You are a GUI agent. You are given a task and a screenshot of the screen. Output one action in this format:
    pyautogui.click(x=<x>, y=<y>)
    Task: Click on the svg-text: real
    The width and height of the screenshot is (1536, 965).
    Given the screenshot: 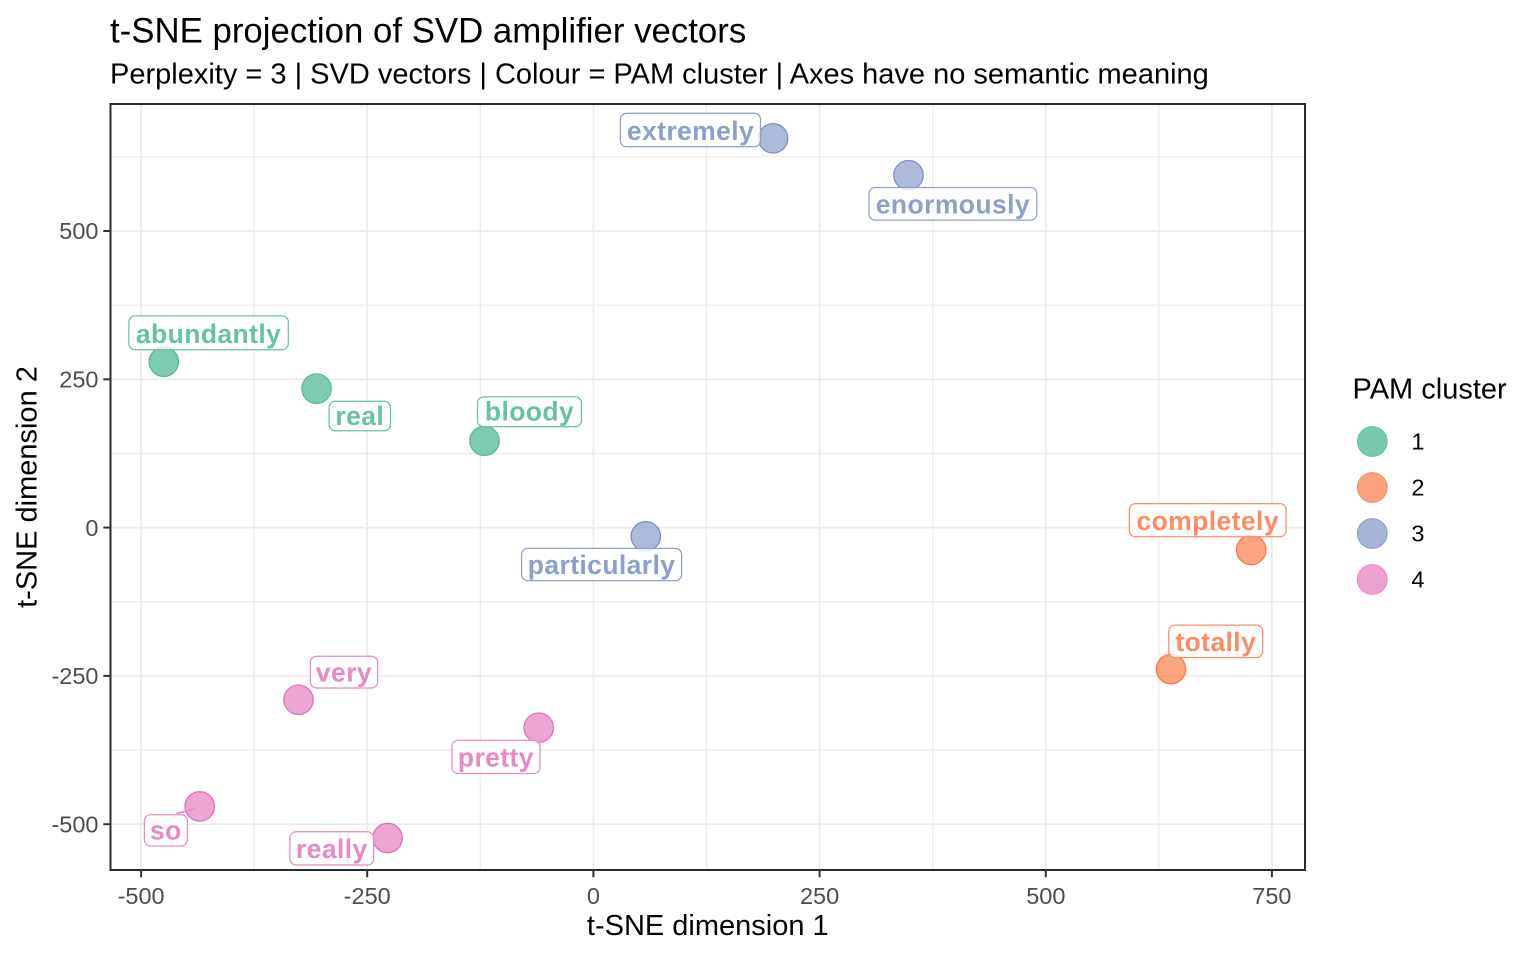 What is the action you would take?
    pyautogui.click(x=359, y=416)
    